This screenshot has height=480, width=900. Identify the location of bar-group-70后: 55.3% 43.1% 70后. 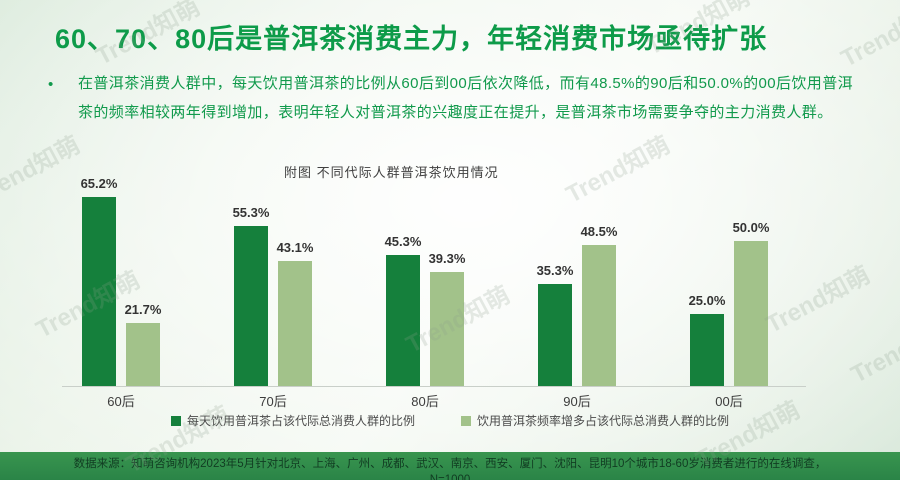
(273, 299).